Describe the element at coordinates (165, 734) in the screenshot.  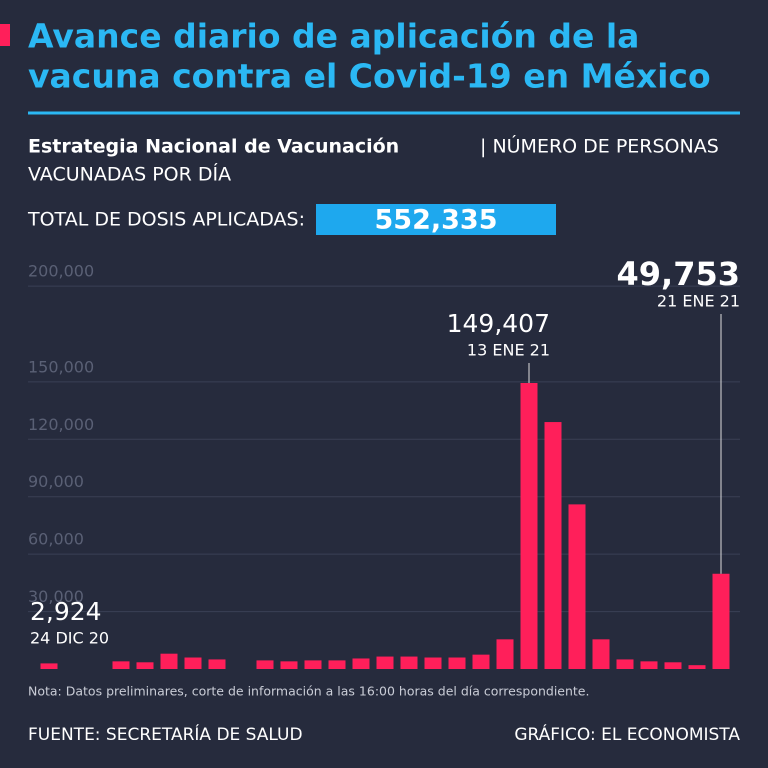
I see `source: FUENTE: SECRETARÍA DE SALUD` at that location.